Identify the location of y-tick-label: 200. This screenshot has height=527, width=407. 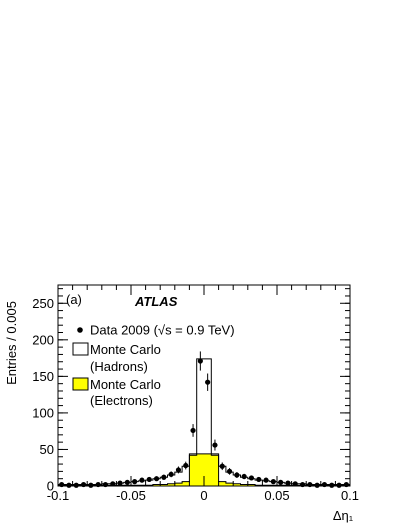
(43, 339).